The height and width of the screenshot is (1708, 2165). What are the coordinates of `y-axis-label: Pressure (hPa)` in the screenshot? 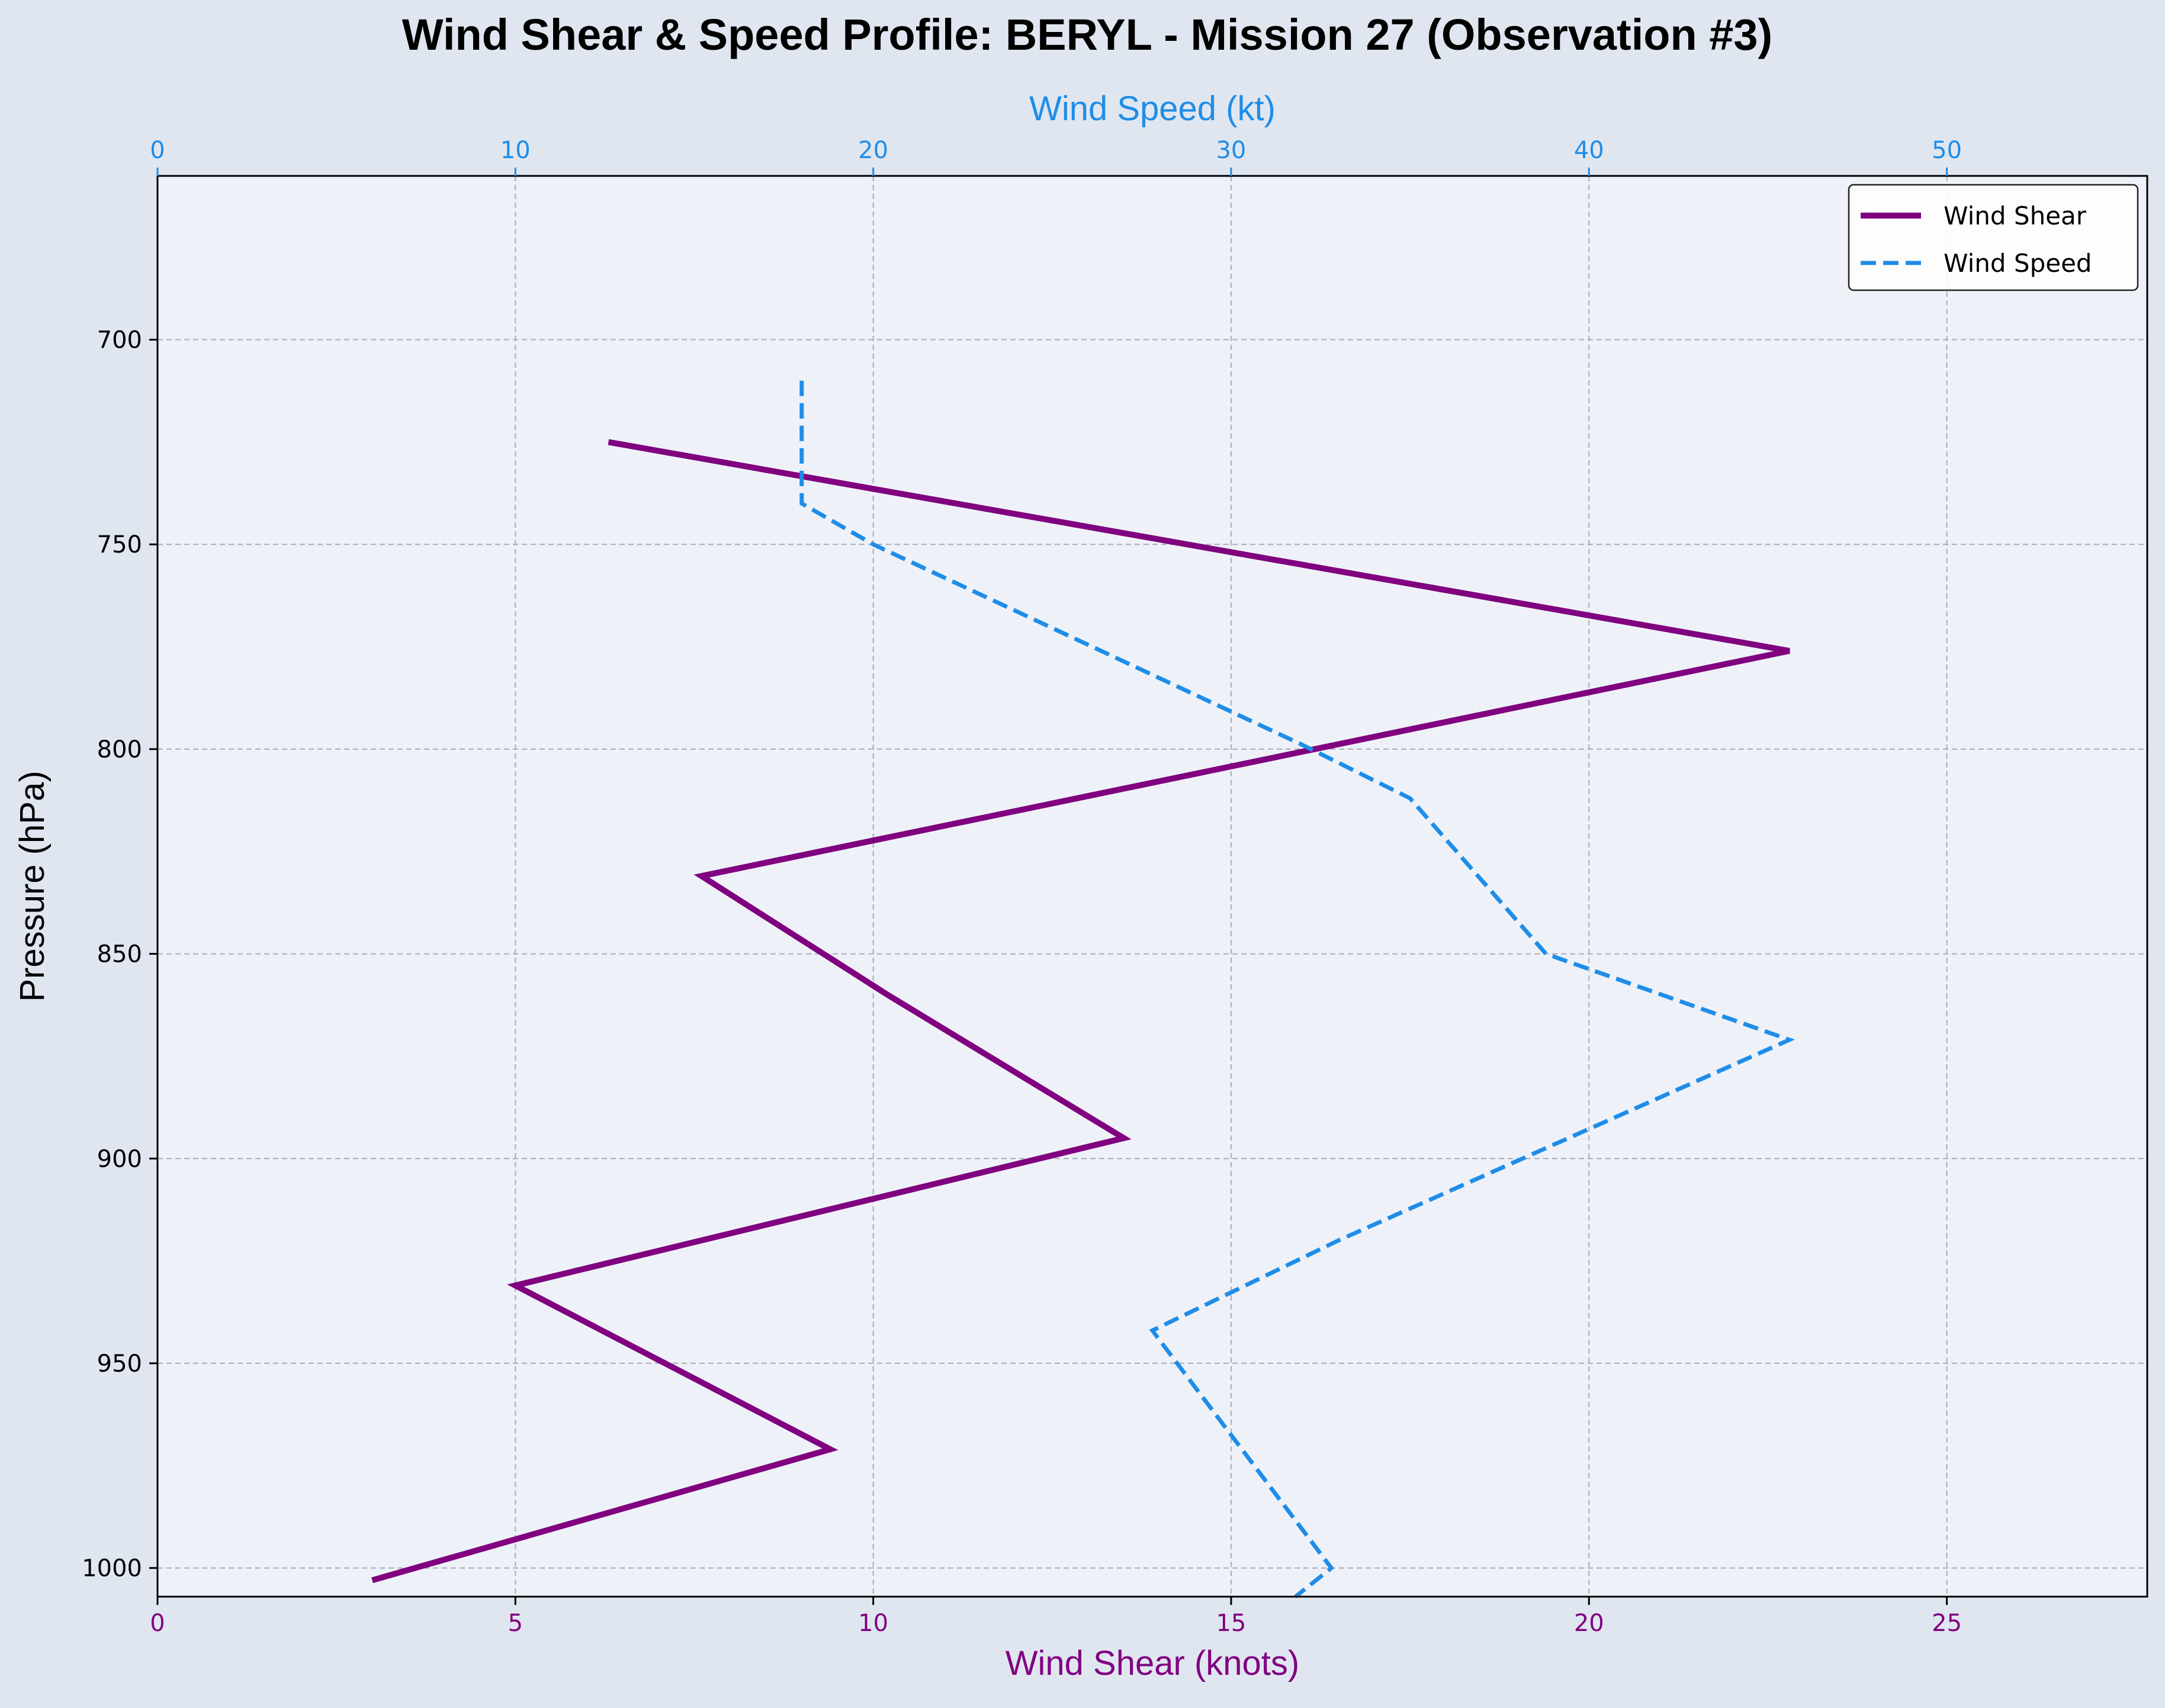 It's located at (32, 885).